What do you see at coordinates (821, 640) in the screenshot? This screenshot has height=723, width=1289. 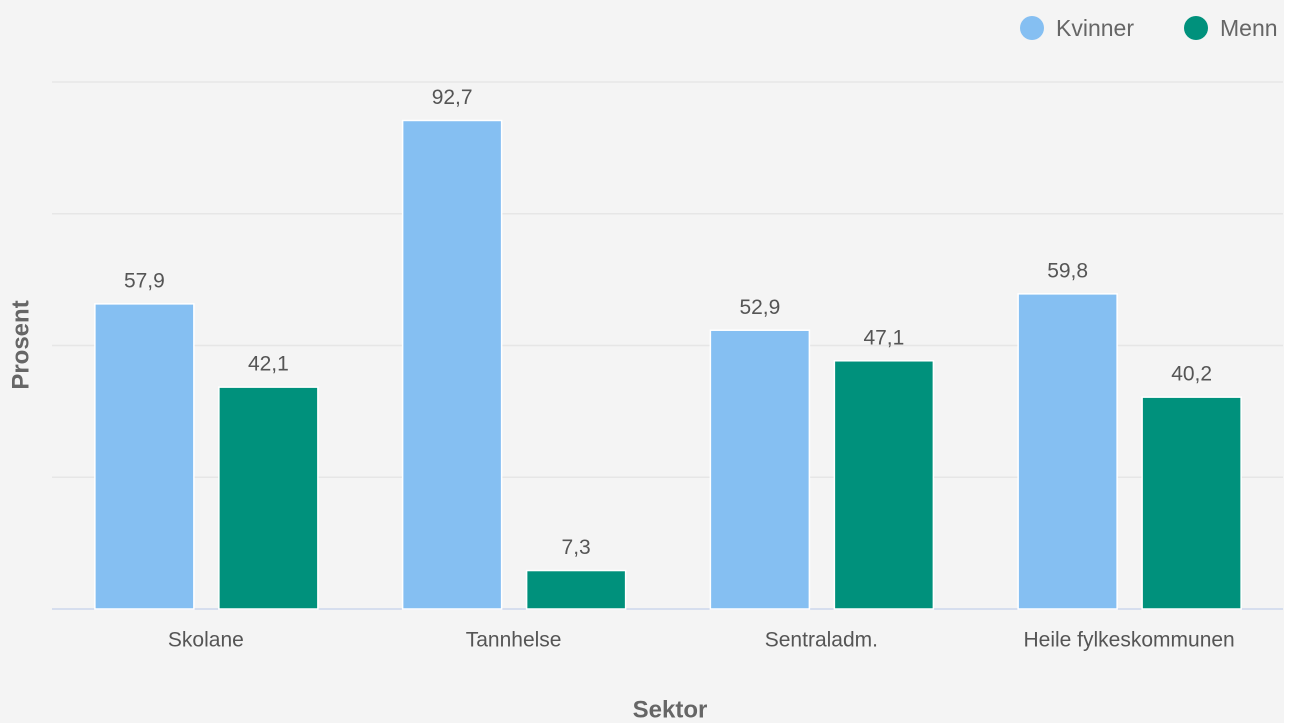 I see `x-tick-label: Sentraladm.` at bounding box center [821, 640].